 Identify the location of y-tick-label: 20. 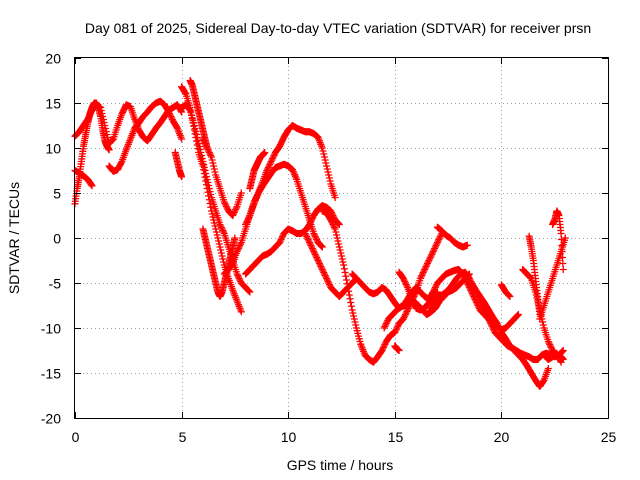
(53, 59).